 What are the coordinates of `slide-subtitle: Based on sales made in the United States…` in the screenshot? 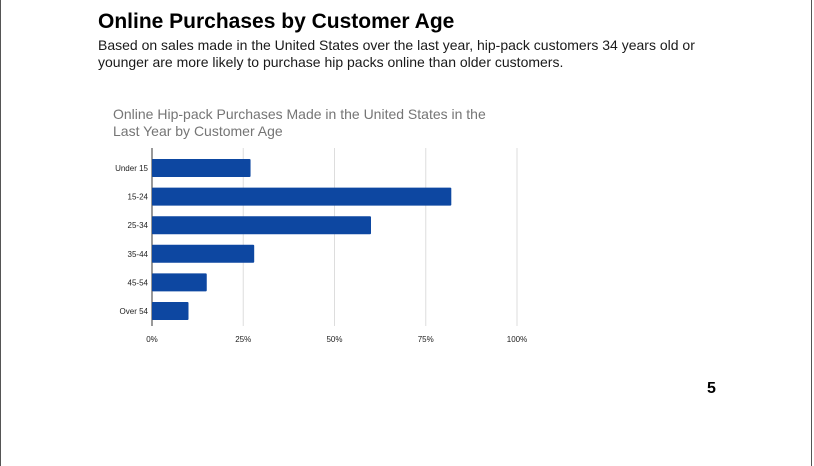 It's located at (396, 53).